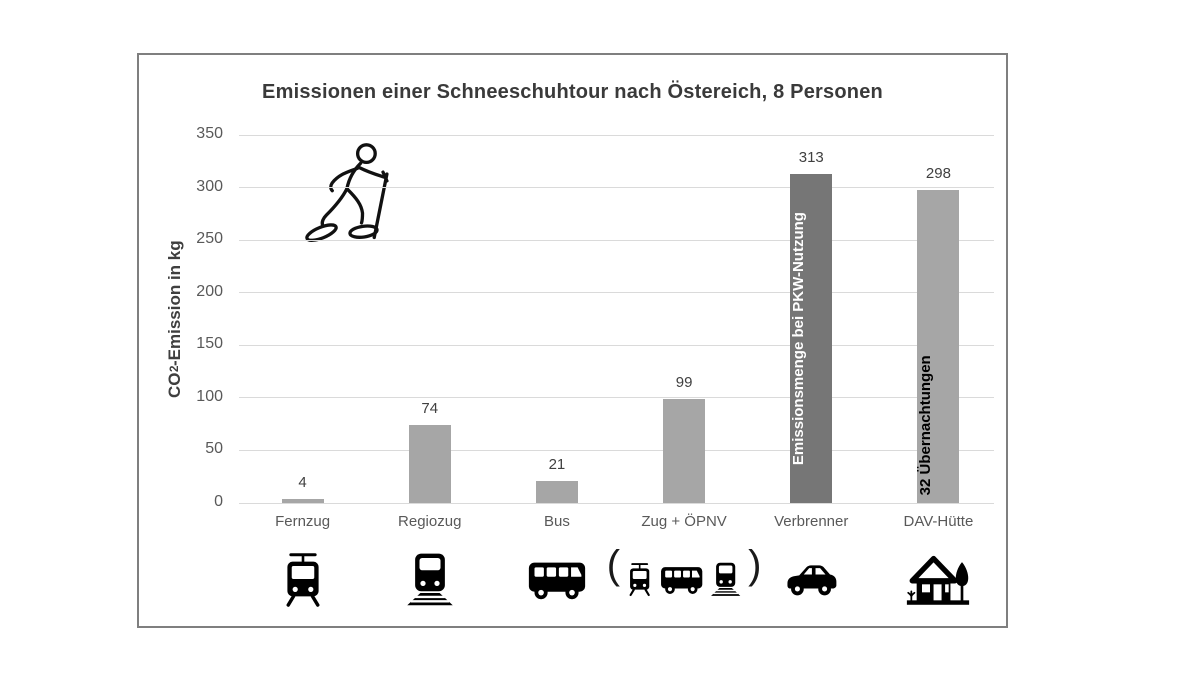 This screenshot has width=1200, height=684. What do you see at coordinates (613, 565) in the screenshot?
I see `left-parenthesis: (` at bounding box center [613, 565].